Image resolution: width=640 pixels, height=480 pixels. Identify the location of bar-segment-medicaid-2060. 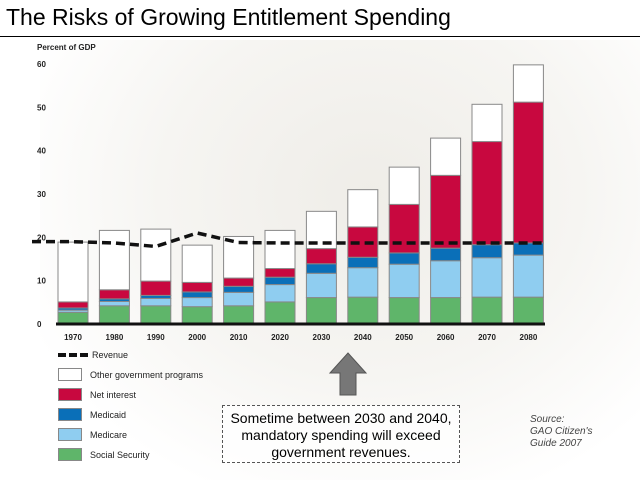
(446, 254).